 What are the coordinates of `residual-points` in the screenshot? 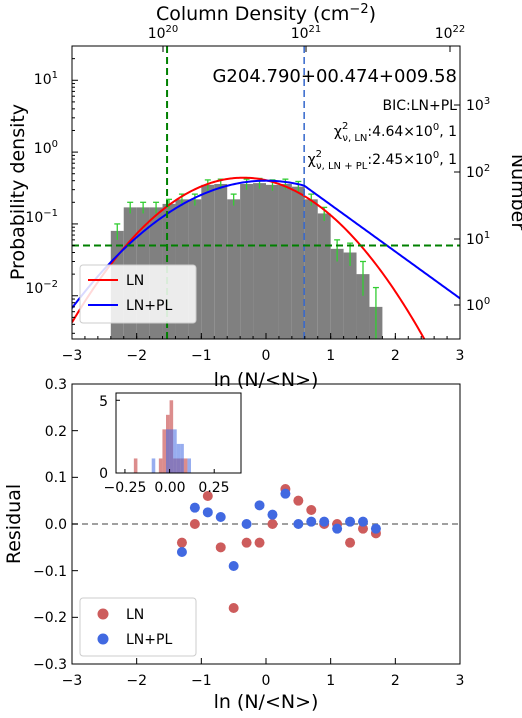 It's located at (278, 548).